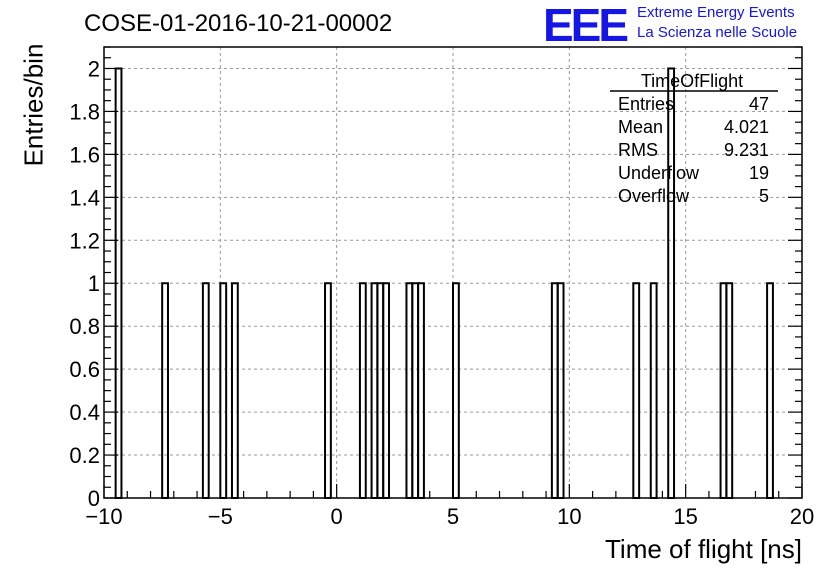 The width and height of the screenshot is (836, 572). I want to click on y-tick-label: 0.2, so click(84, 455).